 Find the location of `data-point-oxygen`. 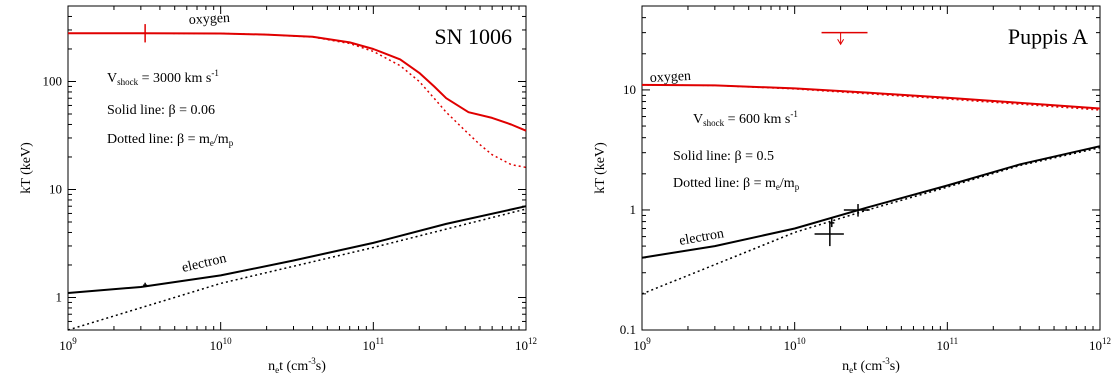

data-point-oxygen is located at coordinates (145, 33).